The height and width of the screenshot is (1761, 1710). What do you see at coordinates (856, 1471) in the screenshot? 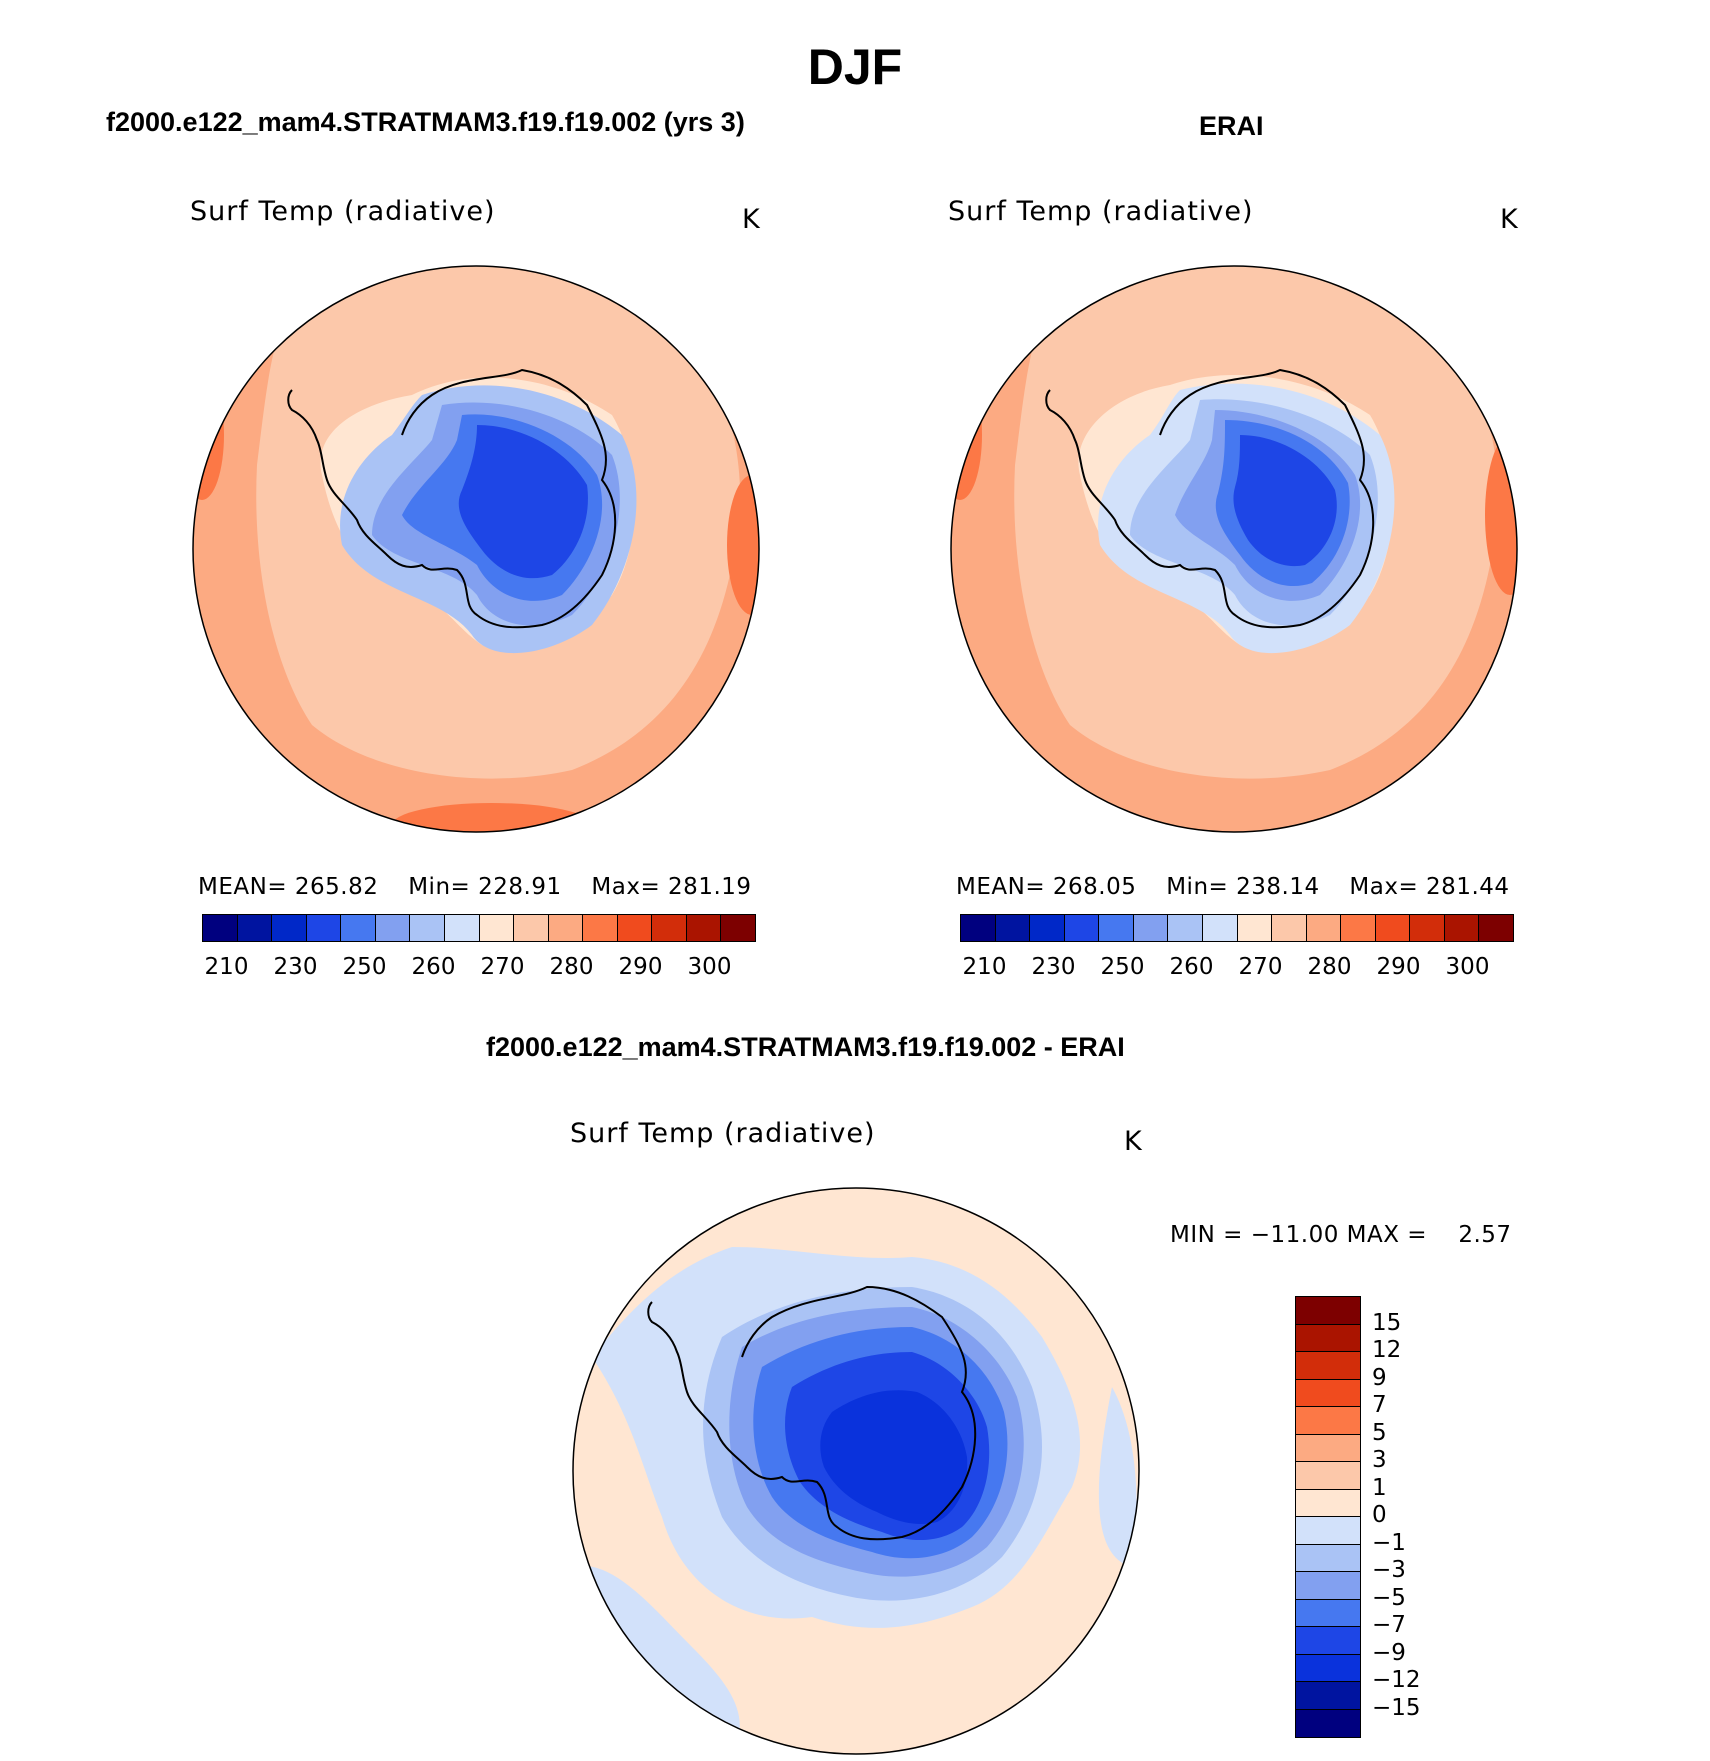
I see `diff-map` at bounding box center [856, 1471].